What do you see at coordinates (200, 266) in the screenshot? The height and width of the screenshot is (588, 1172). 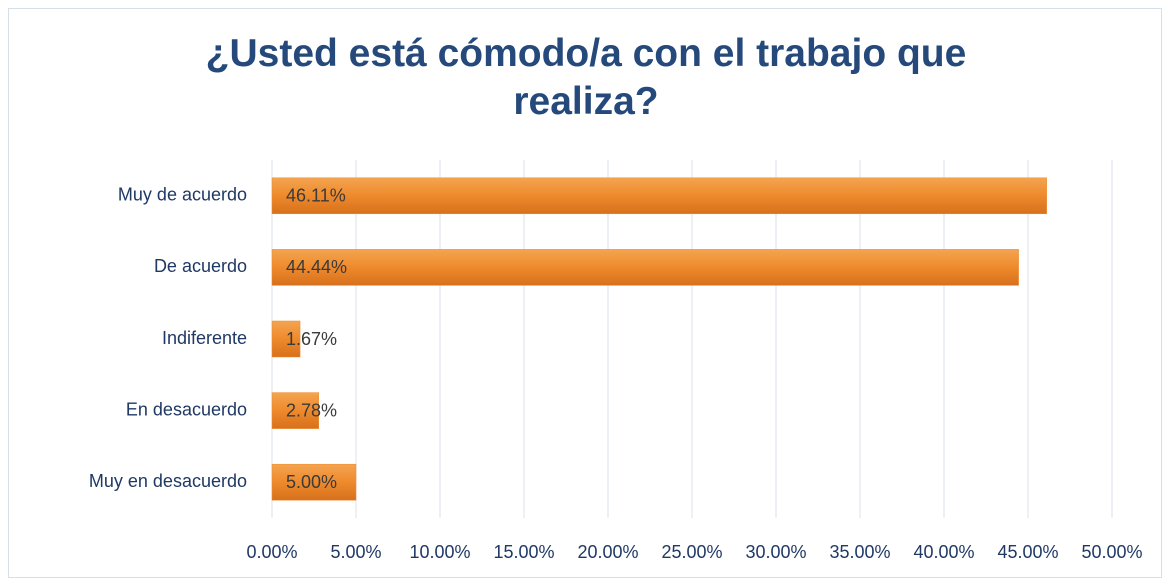 I see `y-tick-label: De acuerdo` at bounding box center [200, 266].